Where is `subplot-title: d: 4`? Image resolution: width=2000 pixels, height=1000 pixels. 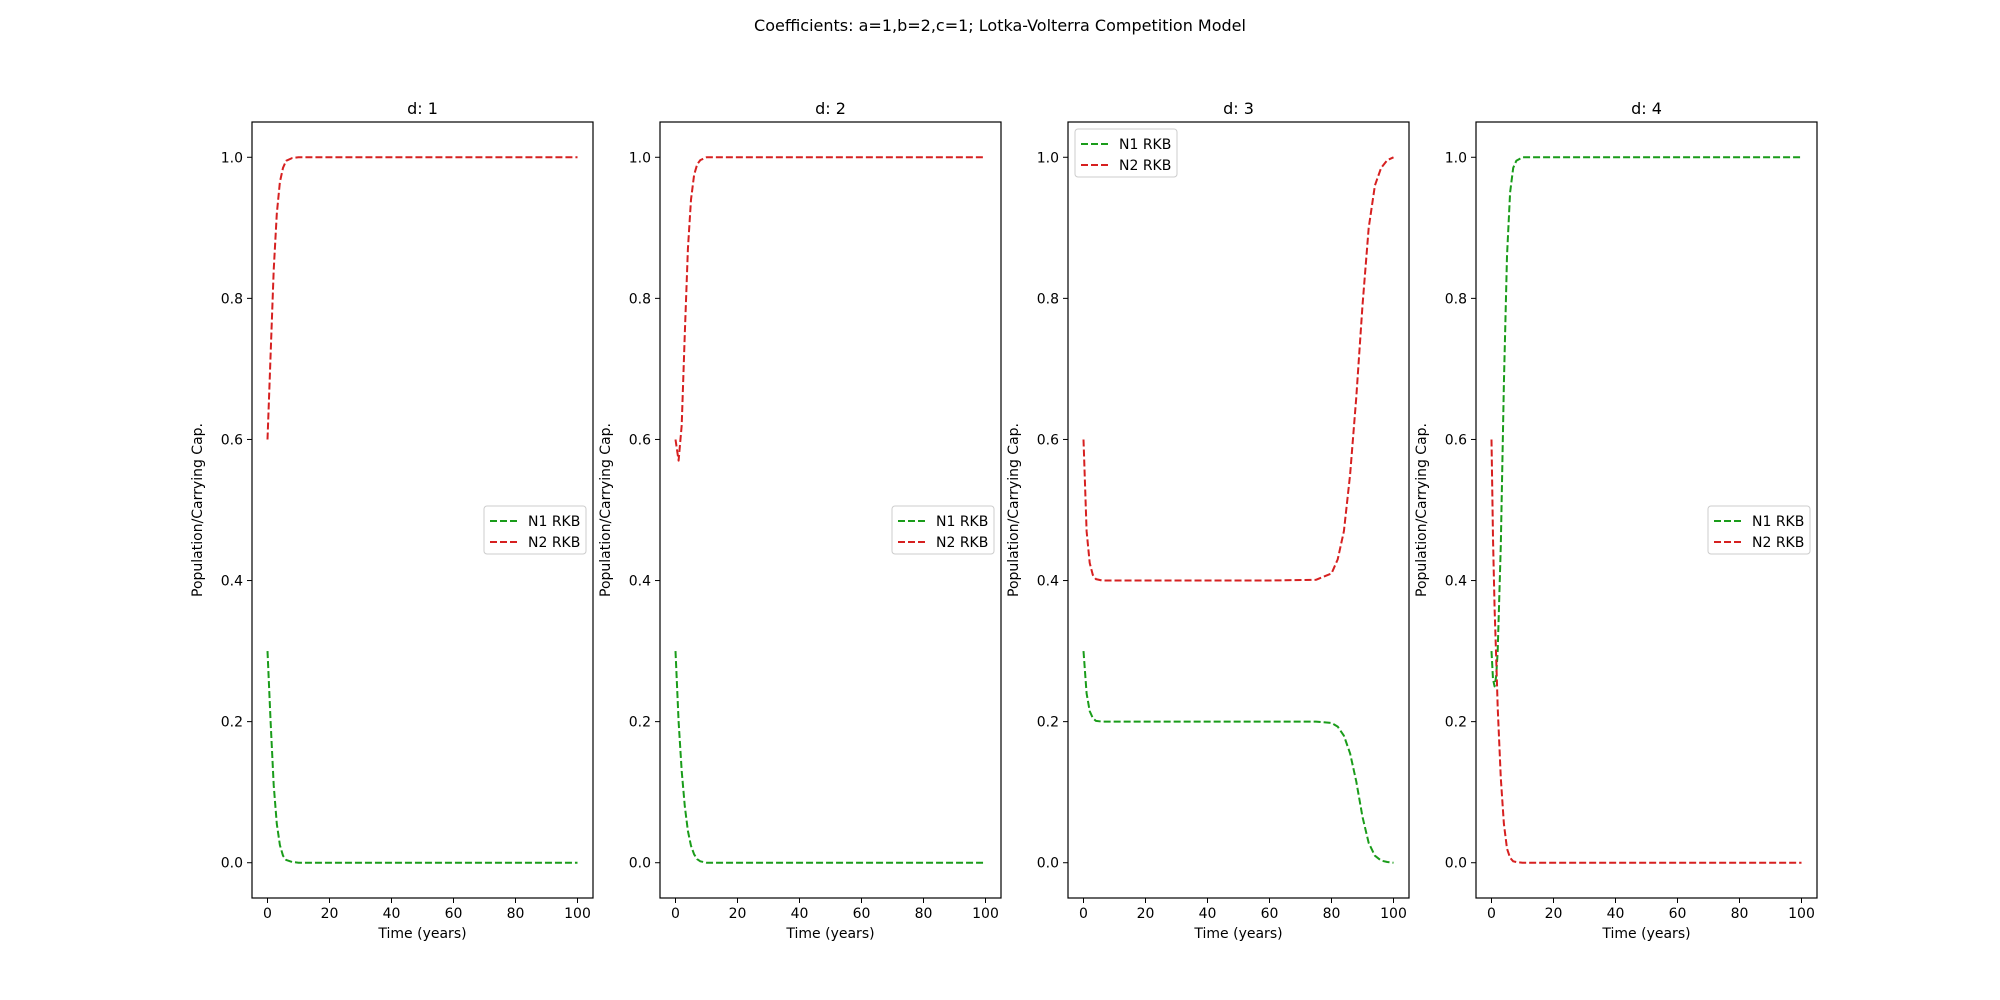
subplot-title: d: 4 is located at coordinates (1646, 108).